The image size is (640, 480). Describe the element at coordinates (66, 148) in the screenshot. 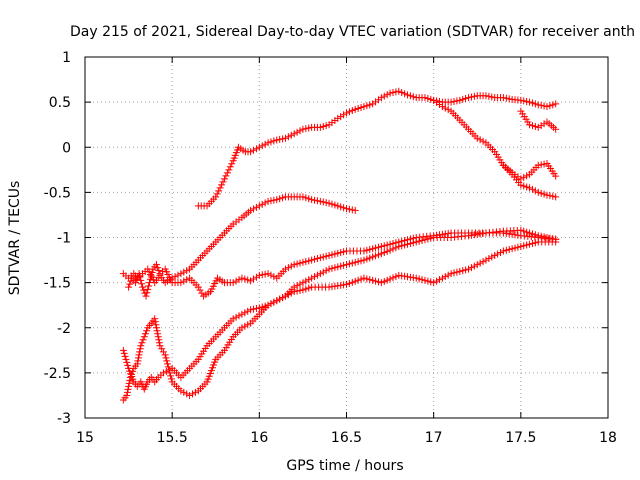

I see `y-tick-label: 0` at that location.